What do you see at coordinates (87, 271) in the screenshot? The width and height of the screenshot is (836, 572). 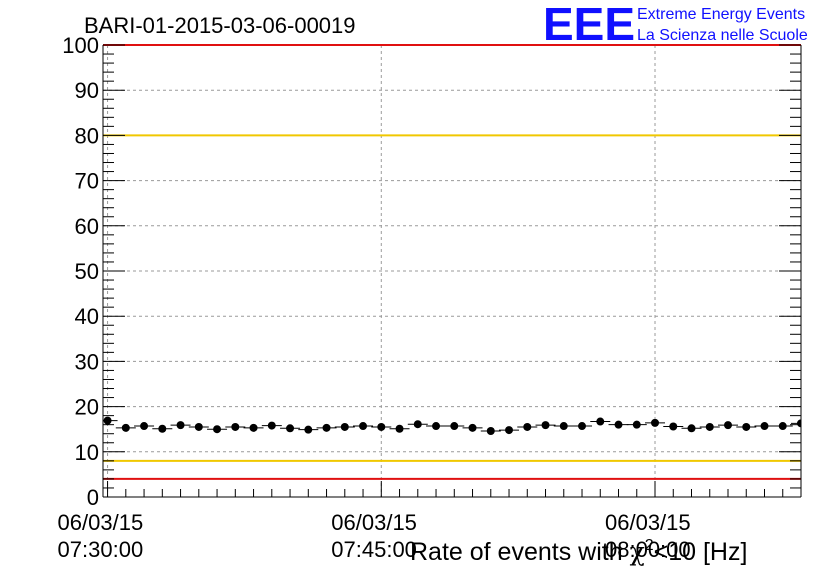 I see `y-tick-label: 50` at bounding box center [87, 271].